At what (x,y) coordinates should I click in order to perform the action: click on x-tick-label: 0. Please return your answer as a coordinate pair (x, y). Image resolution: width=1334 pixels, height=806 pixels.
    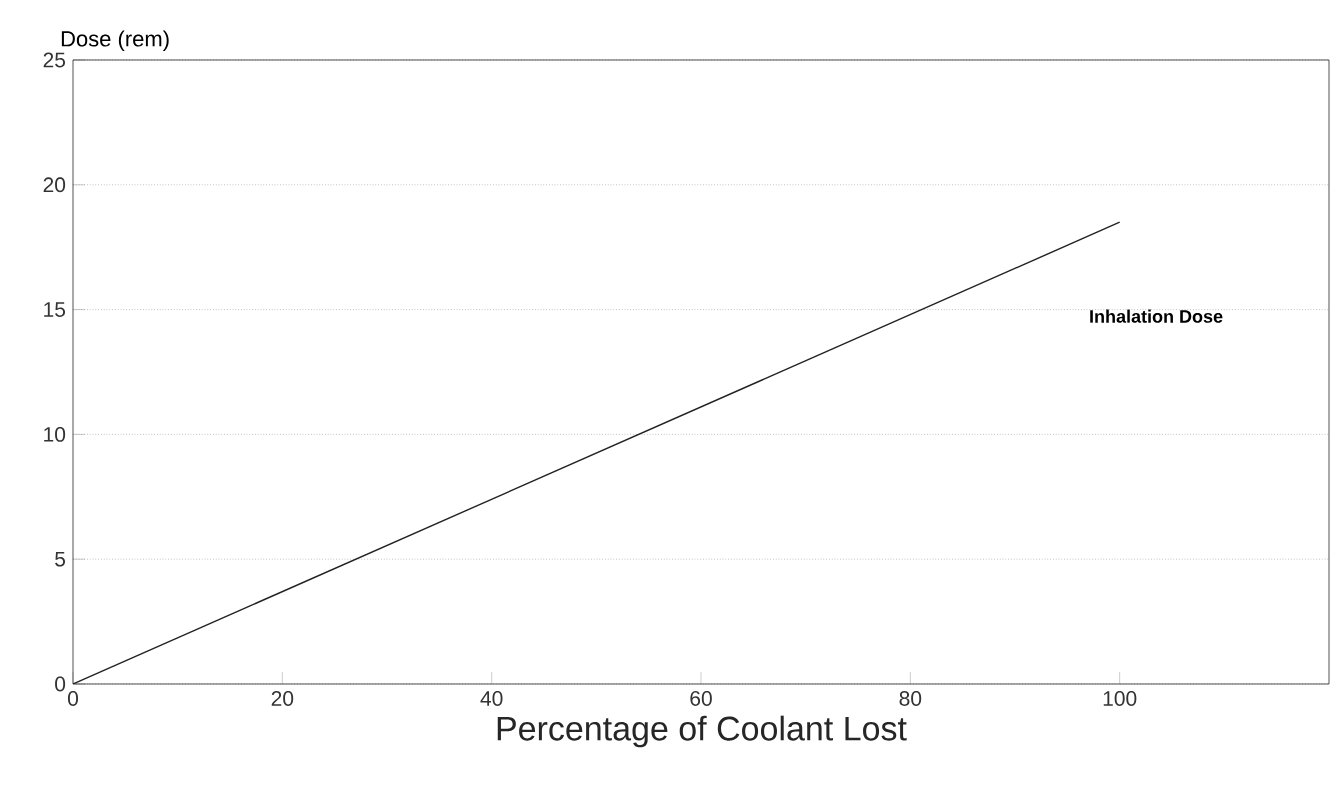
    Looking at the image, I should click on (73, 698).